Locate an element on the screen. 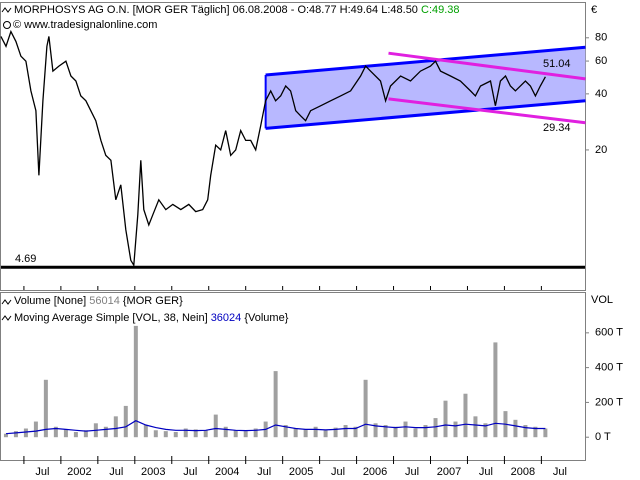  y-tick-label: 40 is located at coordinates (601, 94).